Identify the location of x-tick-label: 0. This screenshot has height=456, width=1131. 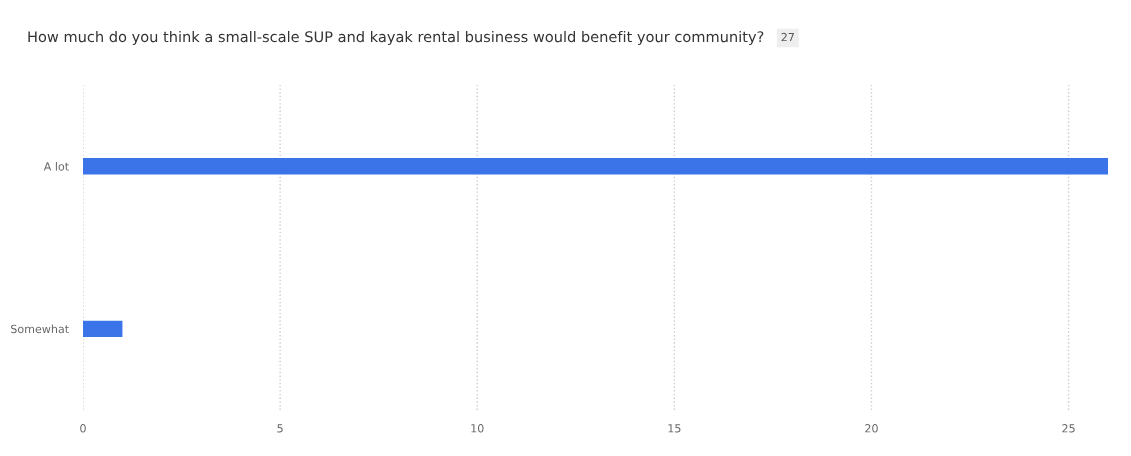
(83, 428).